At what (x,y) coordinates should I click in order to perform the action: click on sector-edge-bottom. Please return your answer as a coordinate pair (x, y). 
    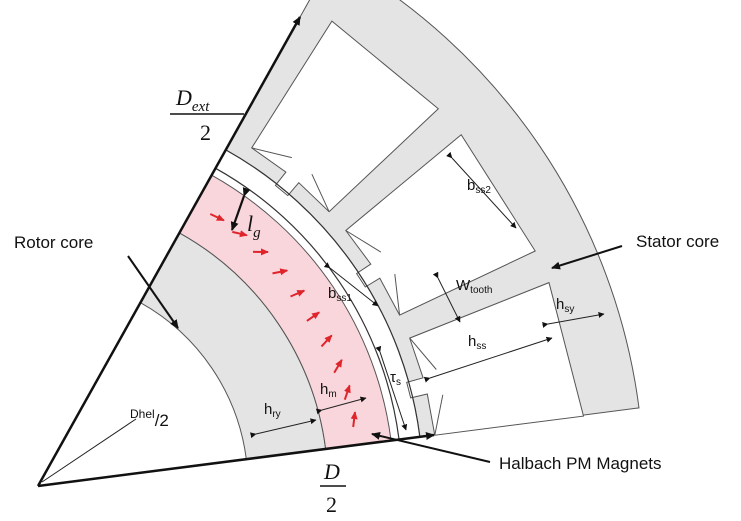
    Looking at the image, I should click on (236, 460).